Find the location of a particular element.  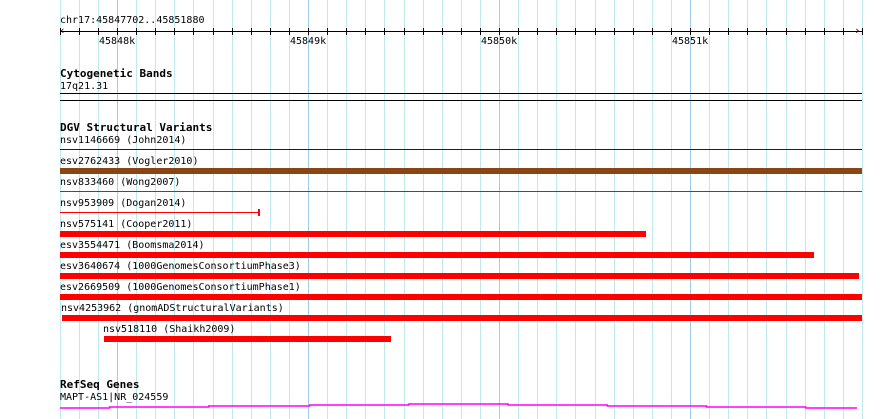

location-label: chr17:45847702..45851880 is located at coordinates (132, 20).